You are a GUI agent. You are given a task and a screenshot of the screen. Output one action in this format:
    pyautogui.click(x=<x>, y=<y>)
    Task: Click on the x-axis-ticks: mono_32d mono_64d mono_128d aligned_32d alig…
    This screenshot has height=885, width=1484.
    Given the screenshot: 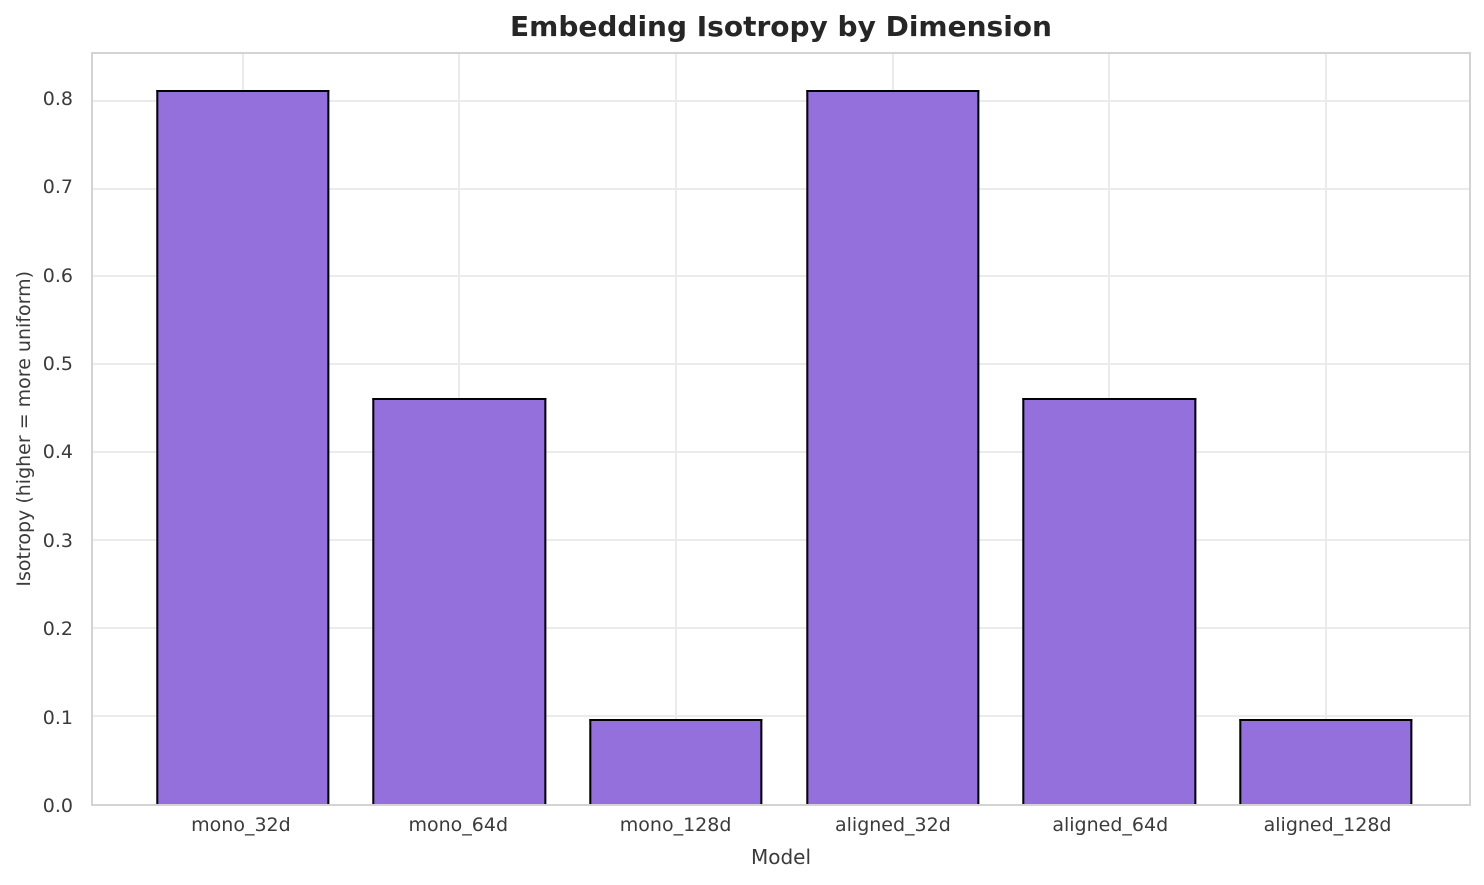 What is the action you would take?
    pyautogui.click(x=781, y=827)
    